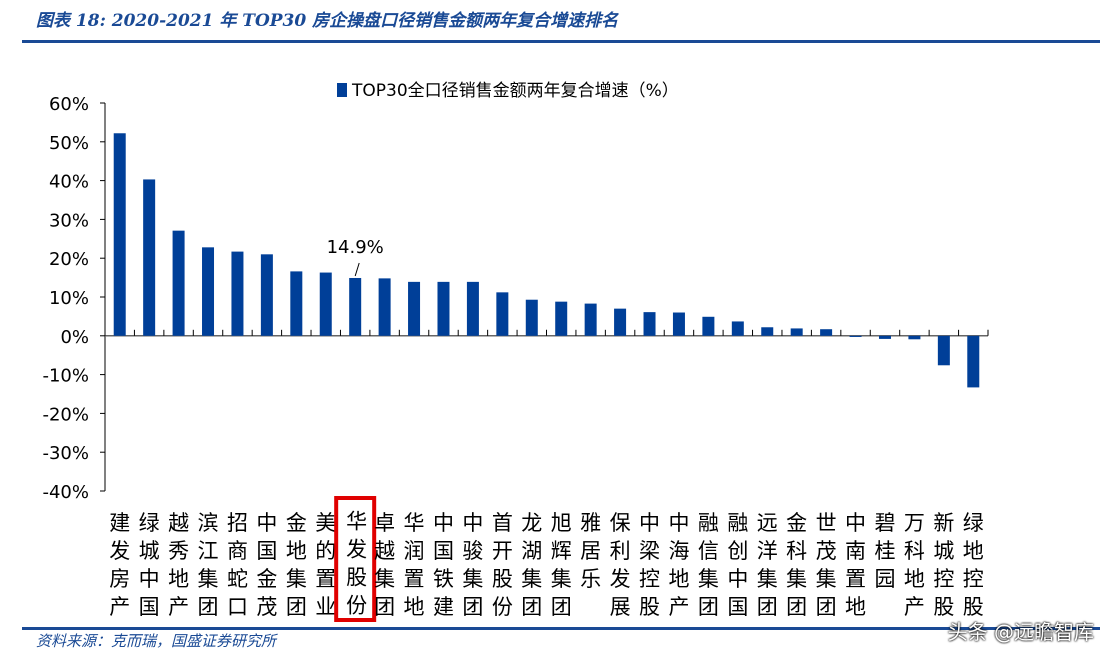 This screenshot has width=1110, height=658. What do you see at coordinates (74, 337) in the screenshot?
I see `y-tick-label: 0%` at bounding box center [74, 337].